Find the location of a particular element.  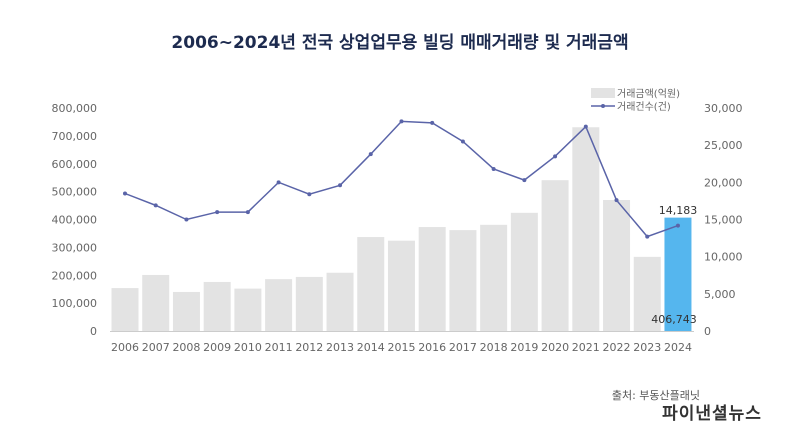

line-point-2007 is located at coordinates (155, 205).